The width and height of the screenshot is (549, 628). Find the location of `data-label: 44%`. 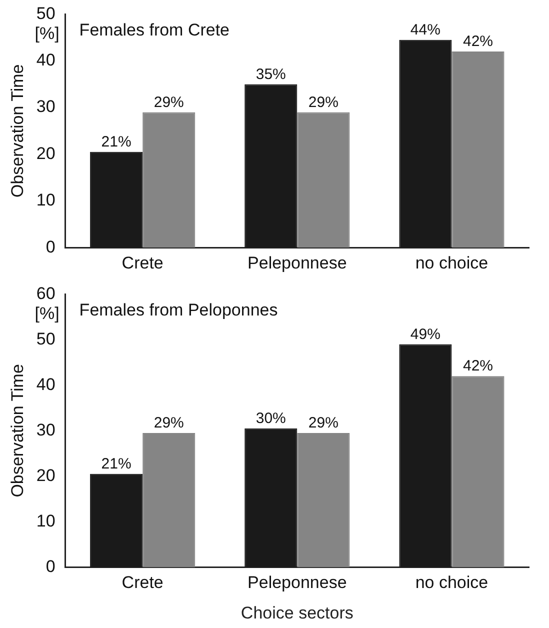

data-label: 44% is located at coordinates (425, 30).